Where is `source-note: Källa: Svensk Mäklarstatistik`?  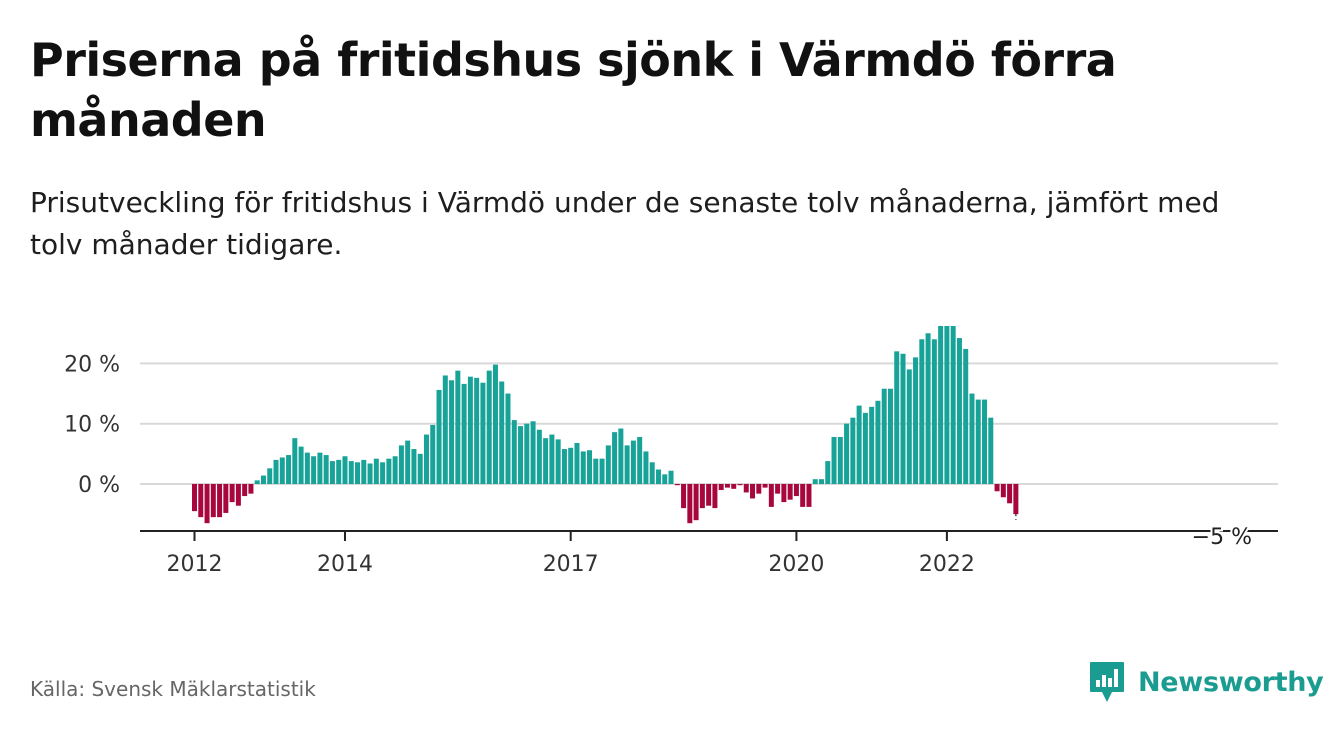
source-note: Källa: Svensk Mäklarstatistik is located at coordinates (173, 689).